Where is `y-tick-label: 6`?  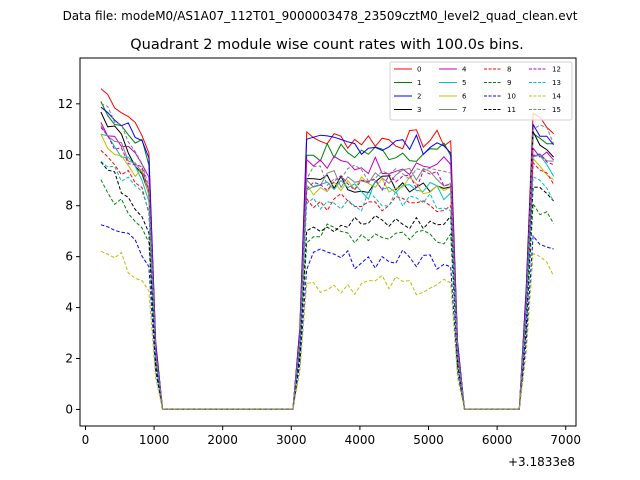 y-tick-label: 6 is located at coordinates (69, 257).